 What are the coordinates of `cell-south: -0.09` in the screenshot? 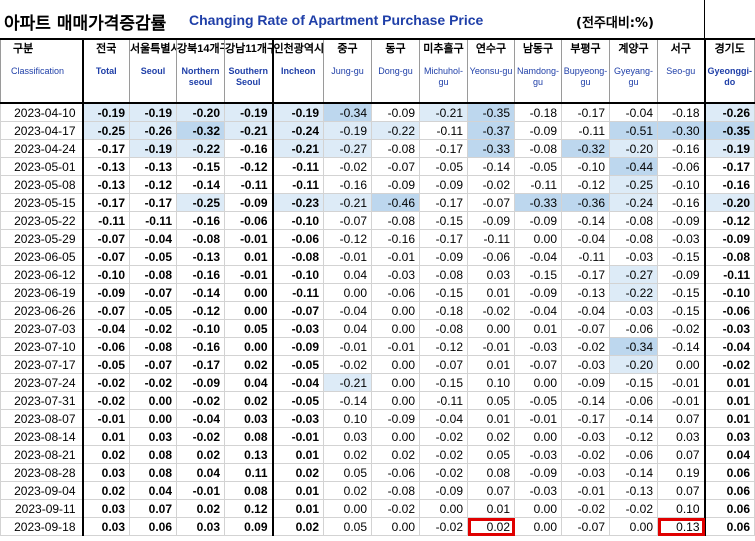 It's located at (248, 202).